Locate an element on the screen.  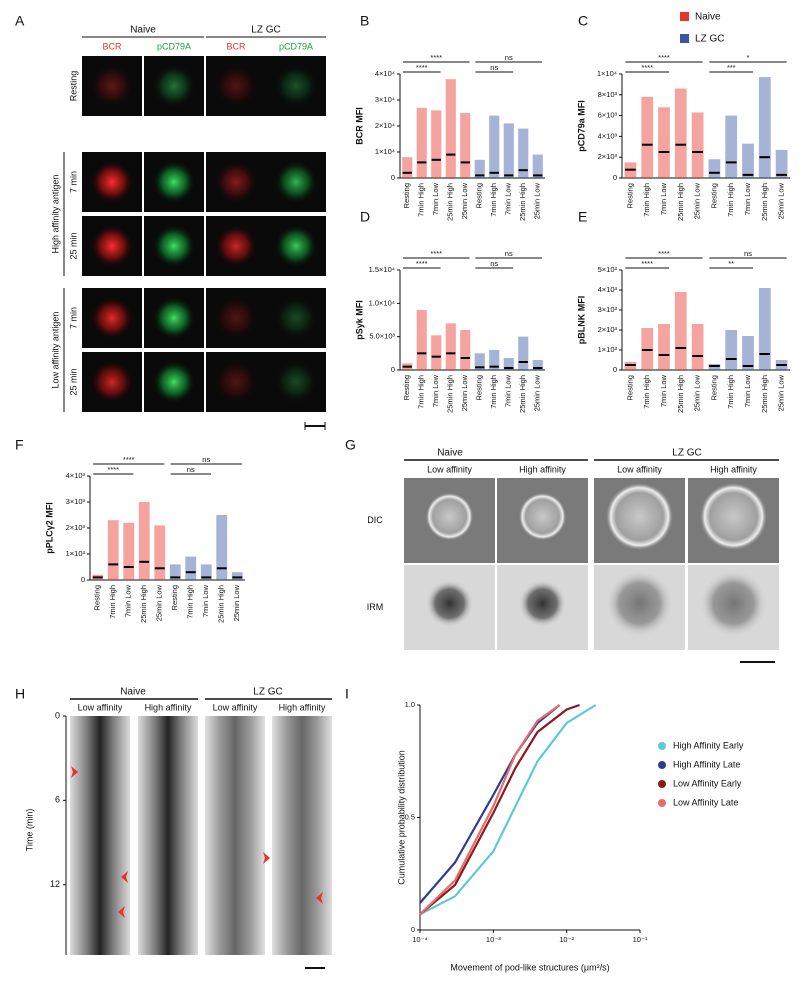
y-tick-label: 2×10⁴ is located at coordinates (385, 125).